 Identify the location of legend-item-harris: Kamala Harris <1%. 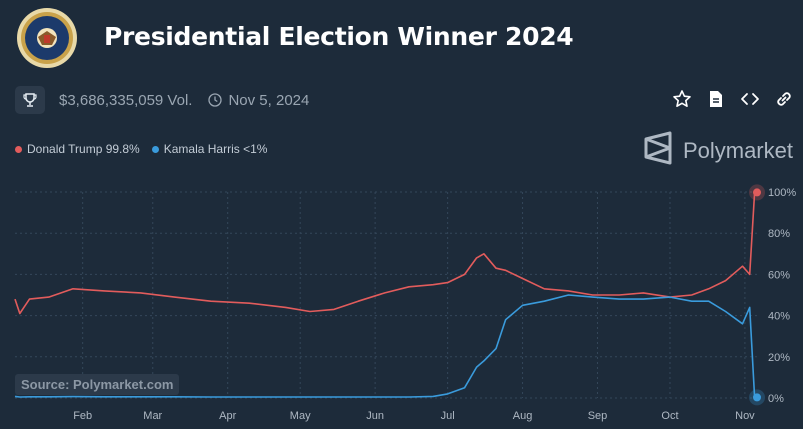
(209, 149).